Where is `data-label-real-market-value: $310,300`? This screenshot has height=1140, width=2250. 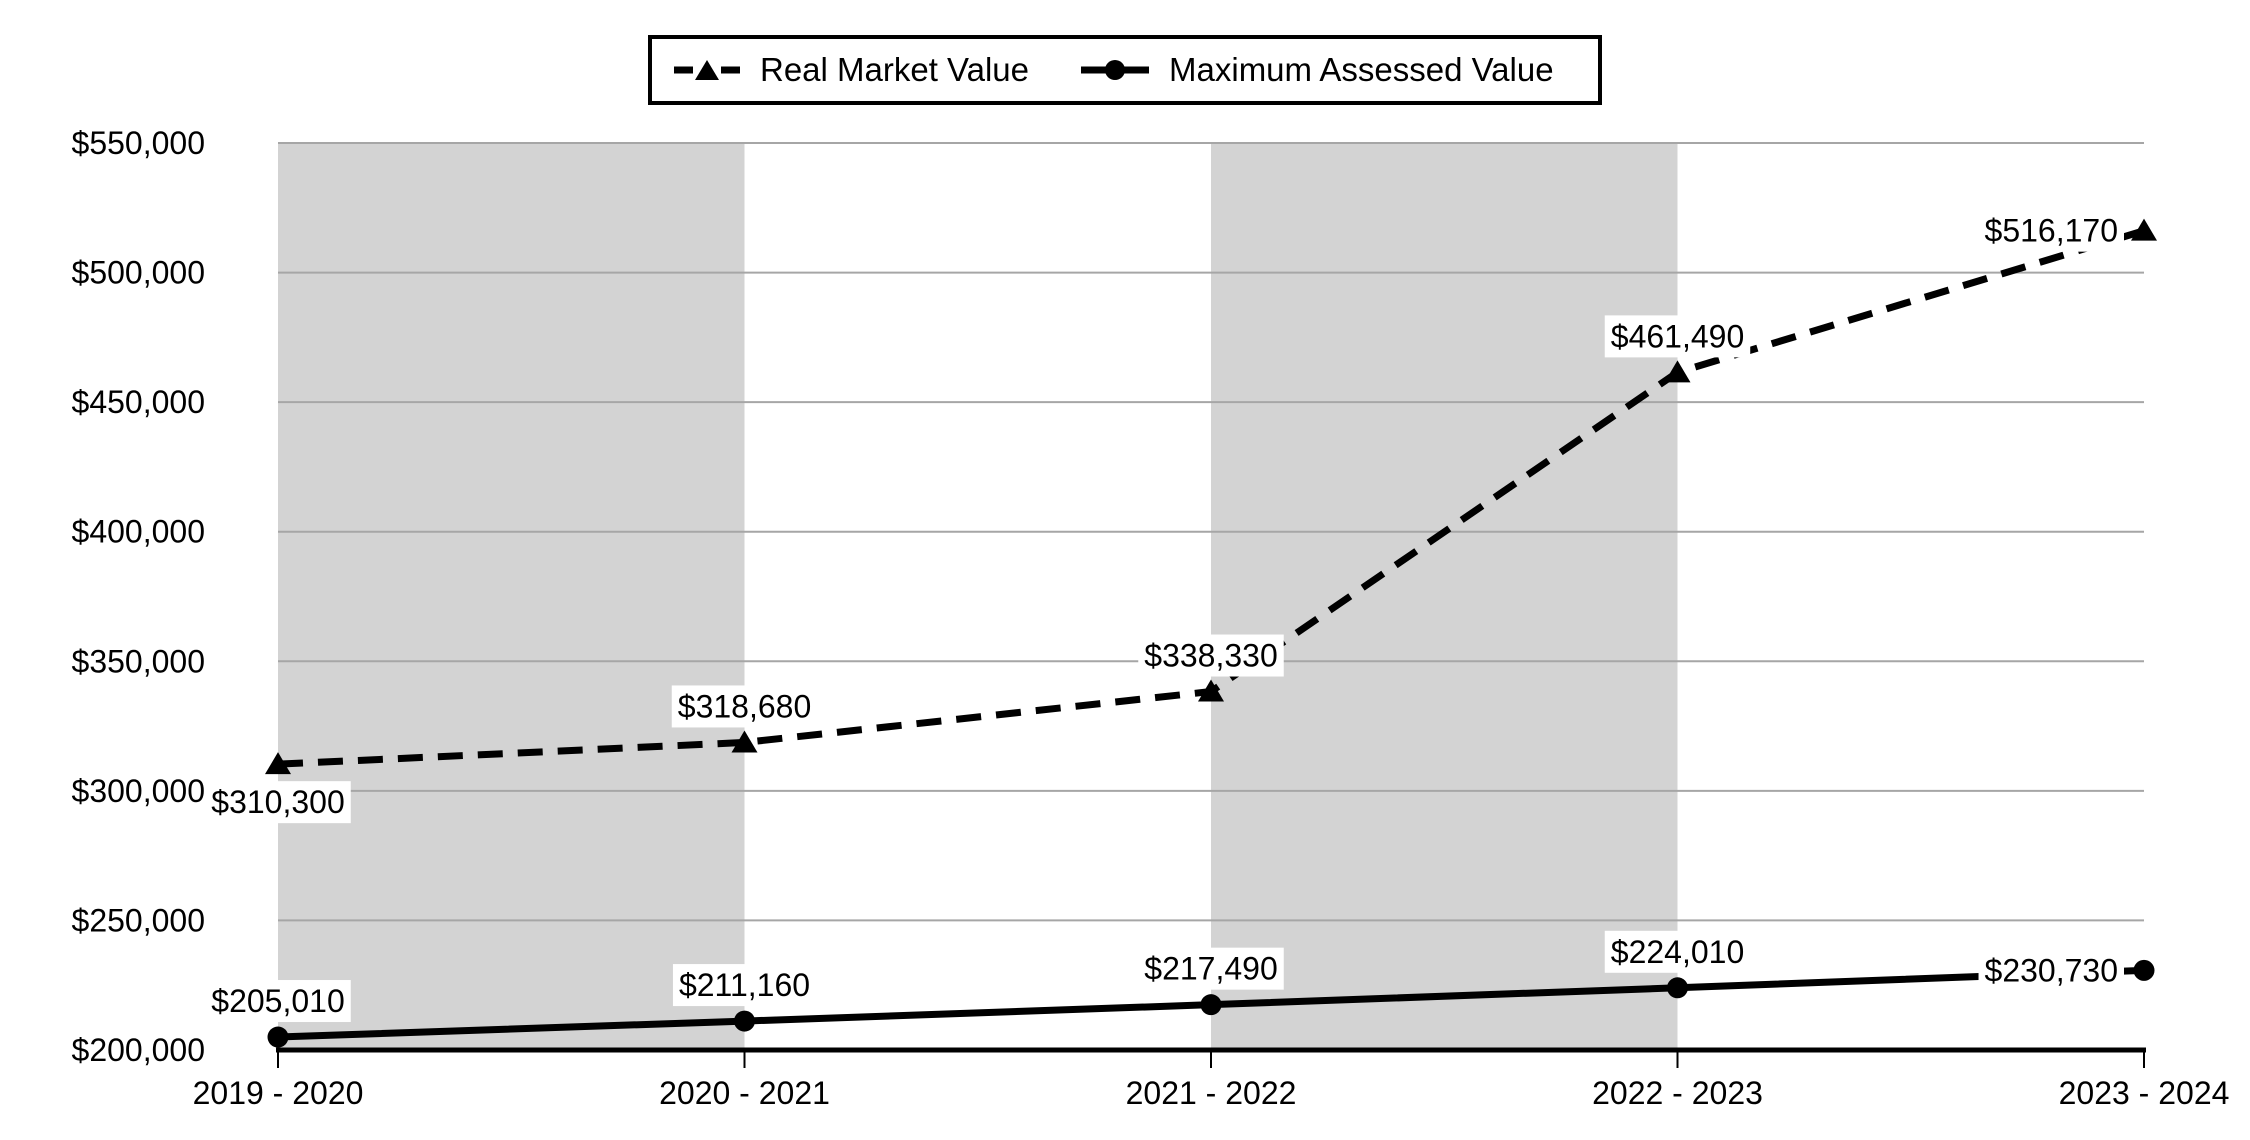 data-label-real-market-value: $310,300 is located at coordinates (277, 802).